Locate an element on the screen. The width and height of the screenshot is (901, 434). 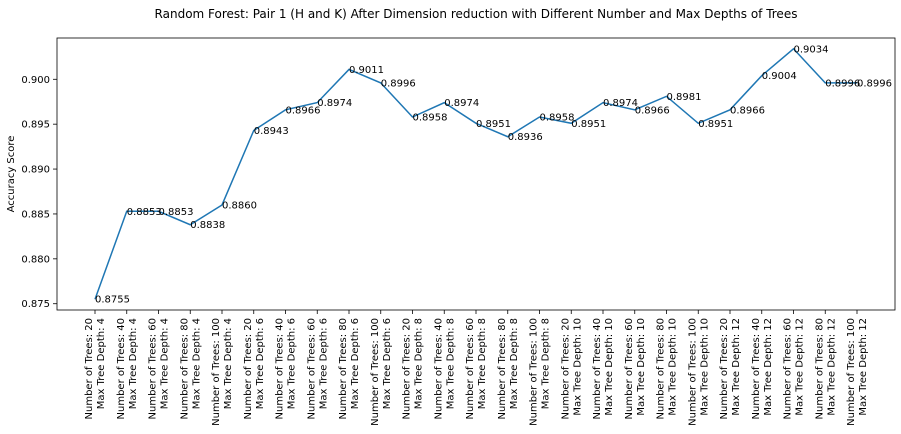
data-label: 0.8943 is located at coordinates (271, 131).